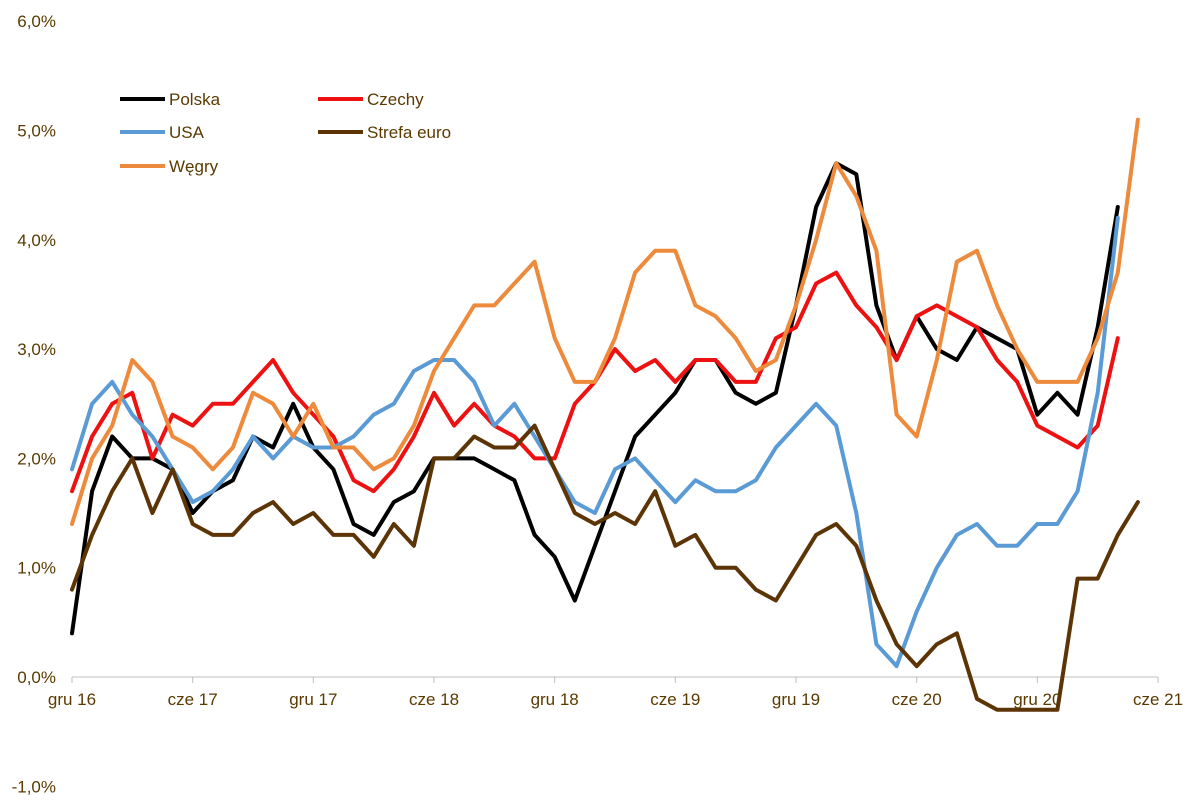  Describe the element at coordinates (34, 786) in the screenshot. I see `y-tick-label: -1,0%` at that location.